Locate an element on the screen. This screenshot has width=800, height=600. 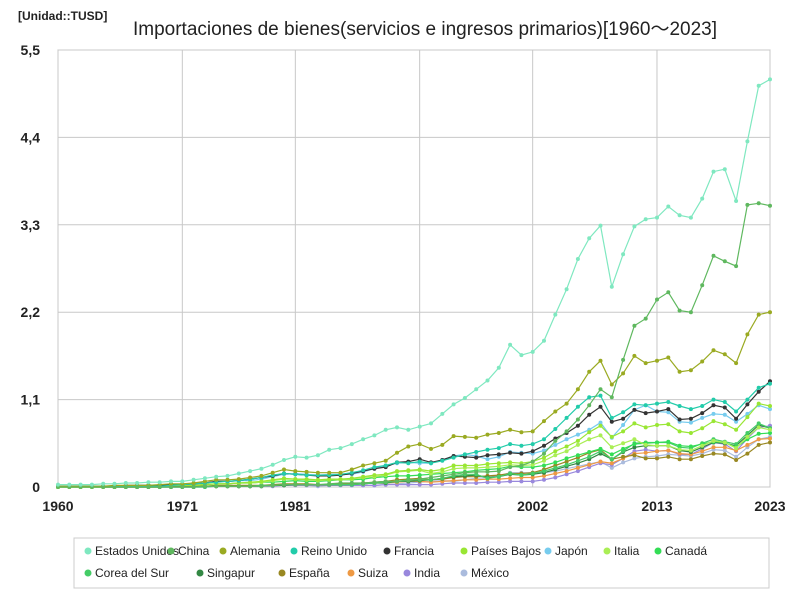
x-tick-label: 2002 is located at coordinates (532, 506).